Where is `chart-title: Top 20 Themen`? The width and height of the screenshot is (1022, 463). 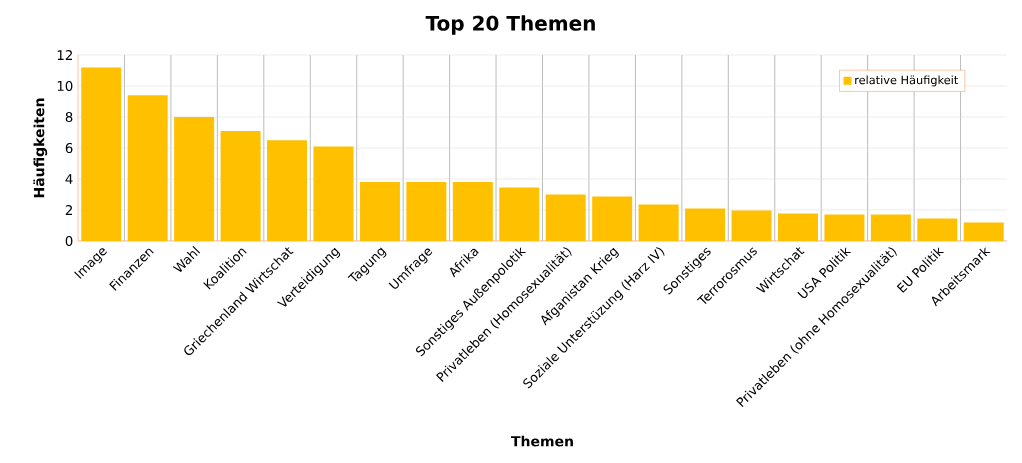
chart-title: Top 20 Themen is located at coordinates (510, 25).